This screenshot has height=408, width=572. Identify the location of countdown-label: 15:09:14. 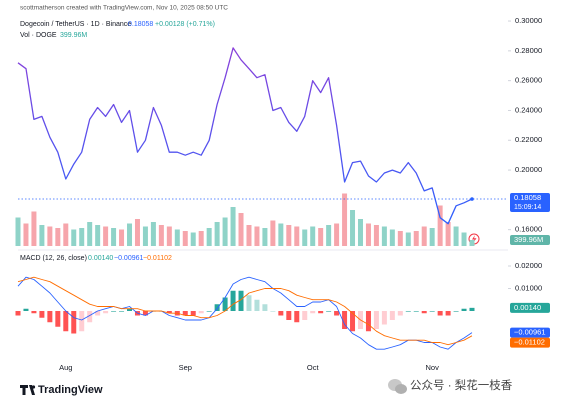
(527, 207).